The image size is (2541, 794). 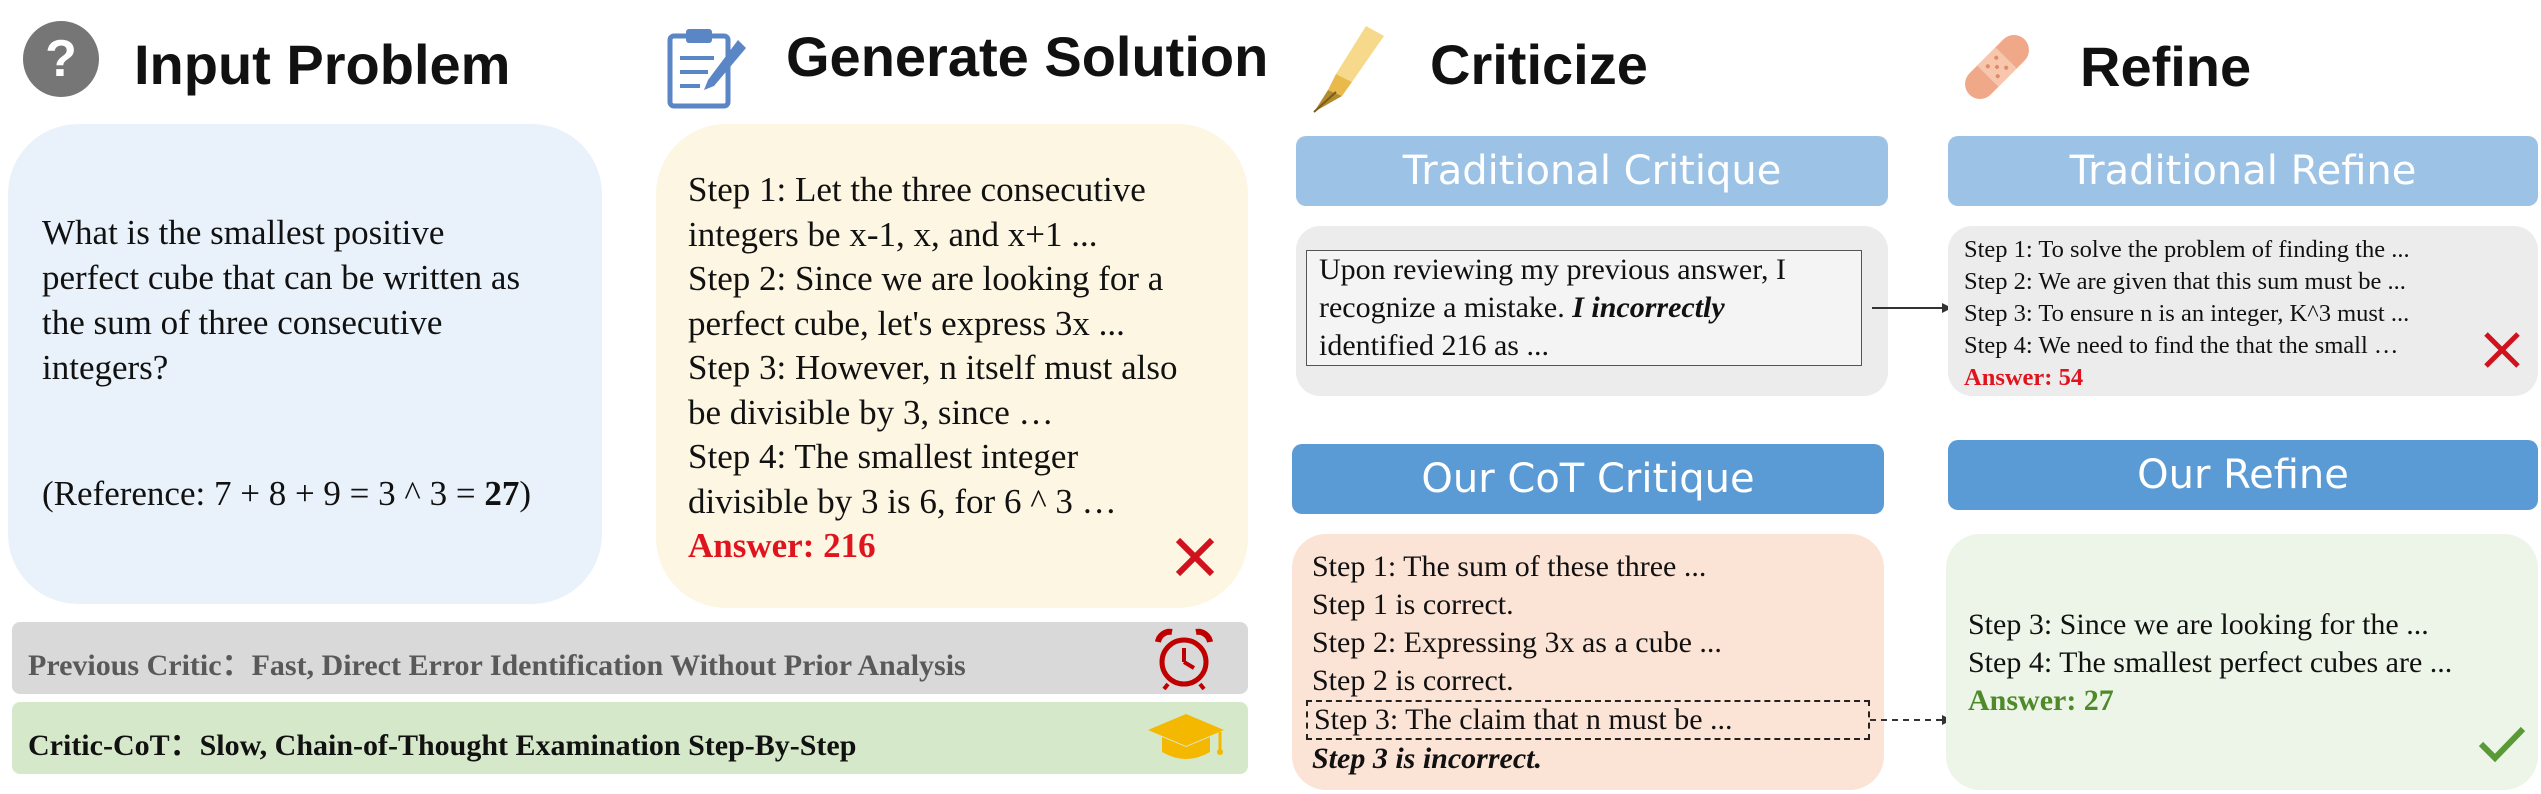 What do you see at coordinates (1911, 720) in the screenshot?
I see `arrow-cot-to-refine` at bounding box center [1911, 720].